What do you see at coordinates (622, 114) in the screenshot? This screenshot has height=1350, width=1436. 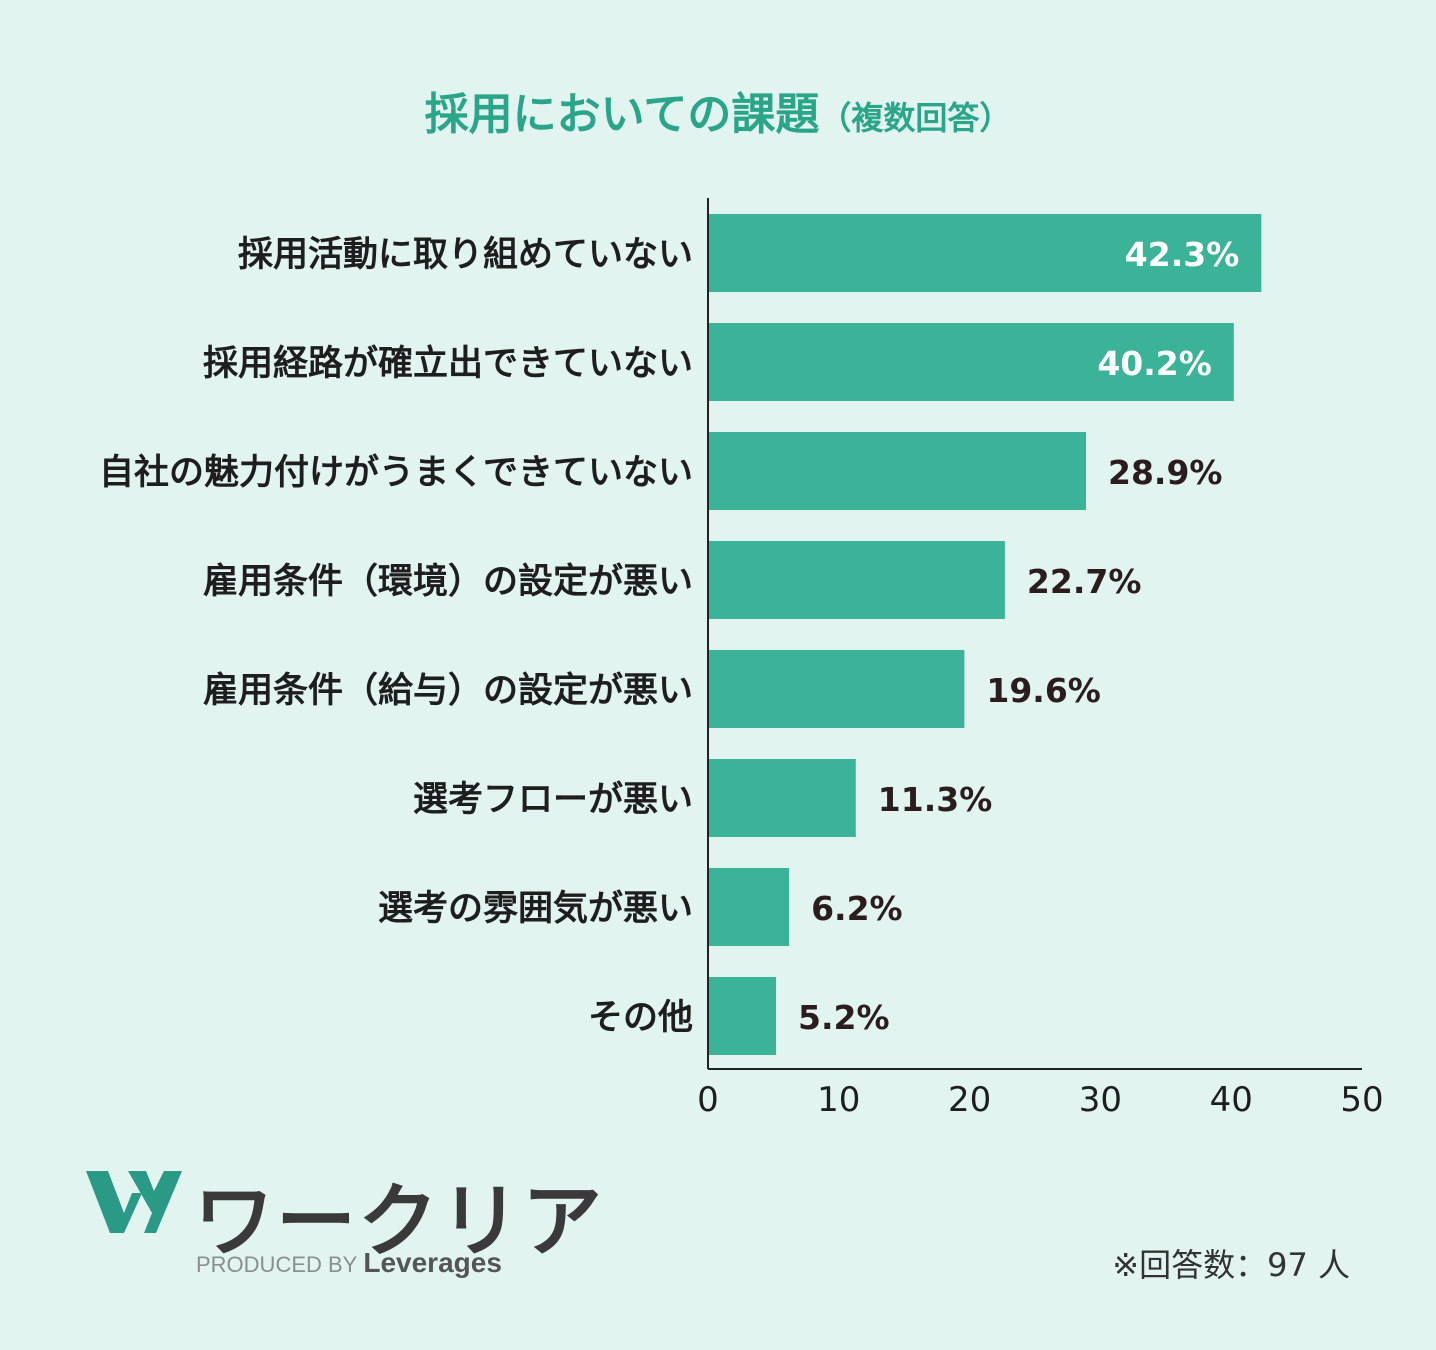 I see `chart-title-main: 採用においての課題` at bounding box center [622, 114].